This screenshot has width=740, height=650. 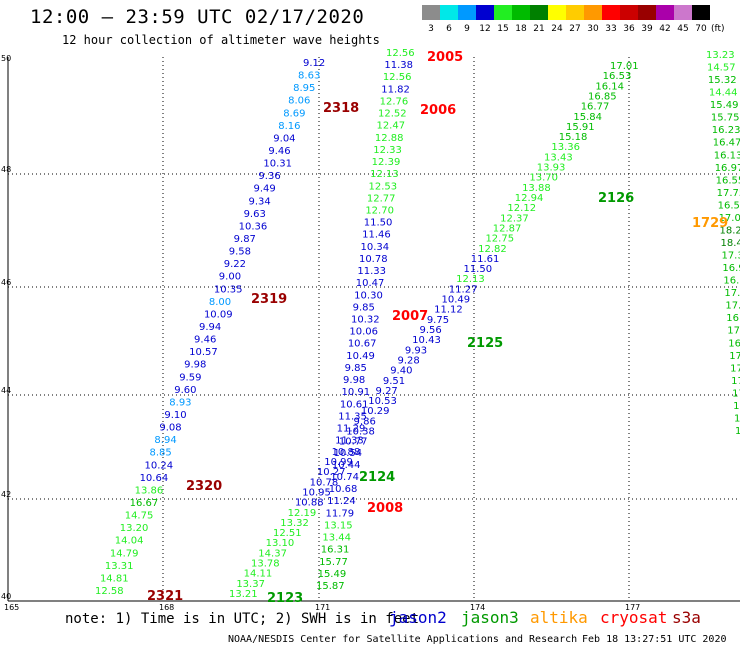 I want to click on wave-height-value: 16., so click(x=737, y=418).